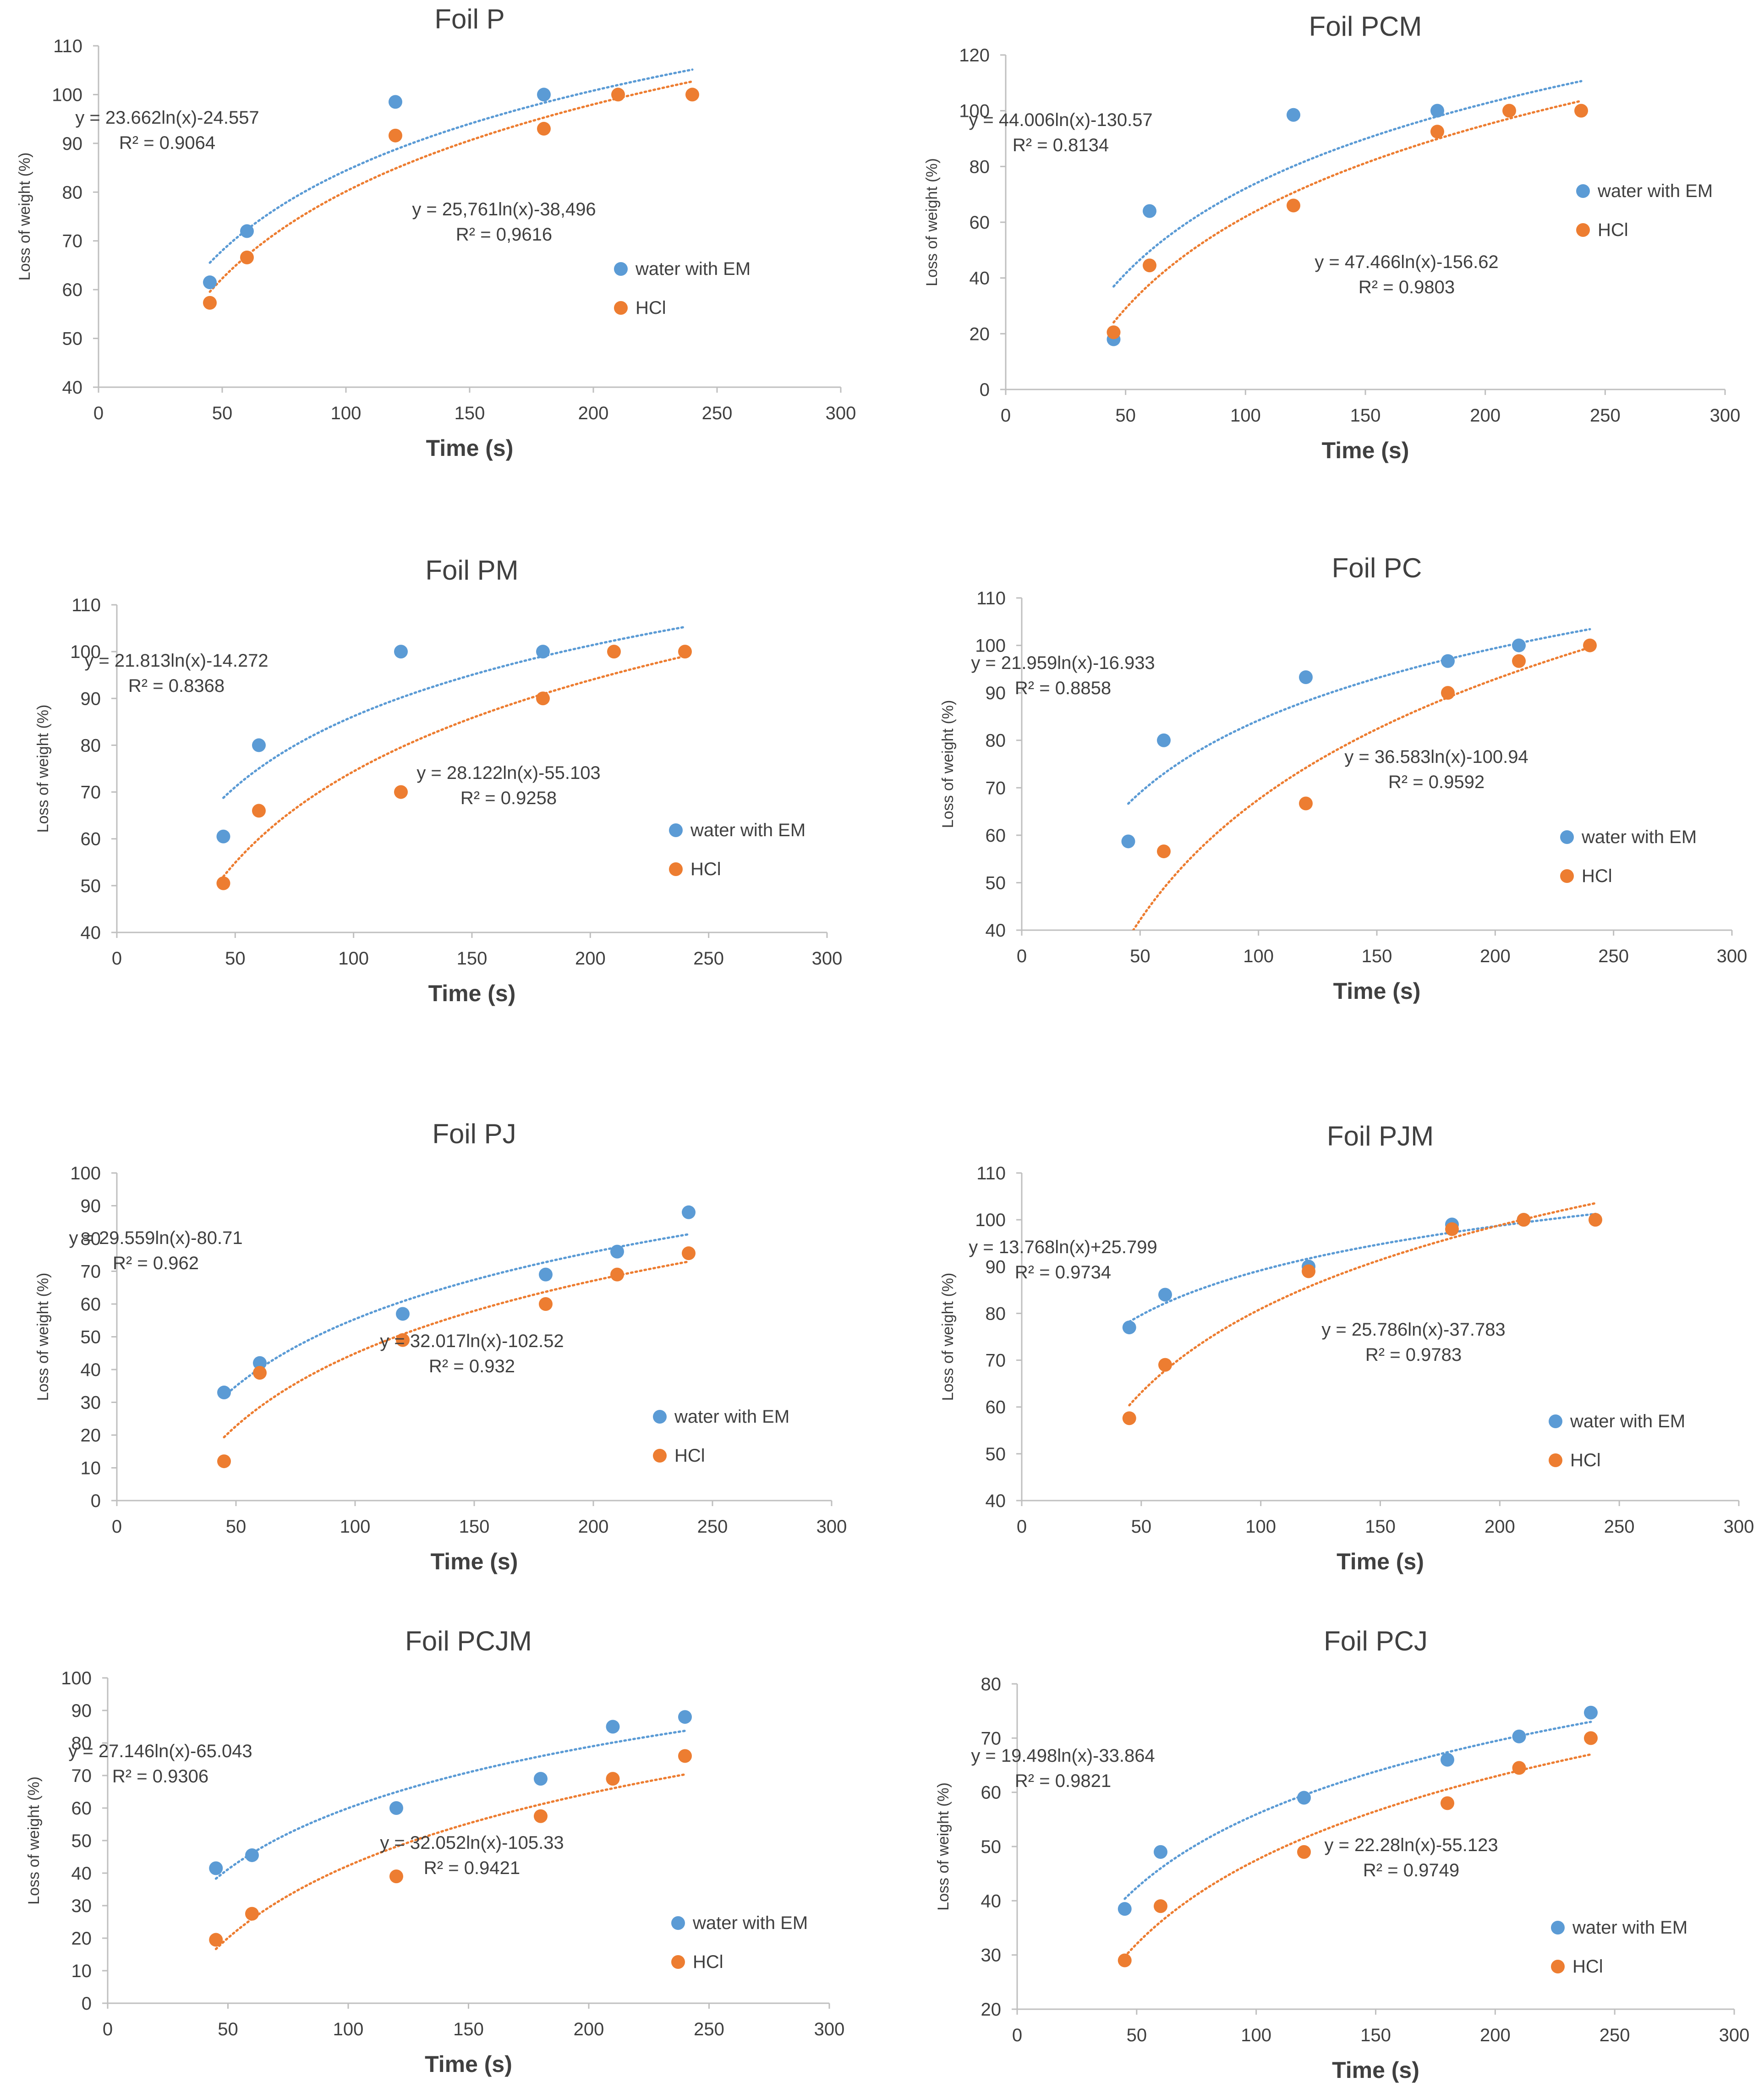  What do you see at coordinates (1380, 1136) in the screenshot?
I see `chart-title: Foil PJM` at bounding box center [1380, 1136].